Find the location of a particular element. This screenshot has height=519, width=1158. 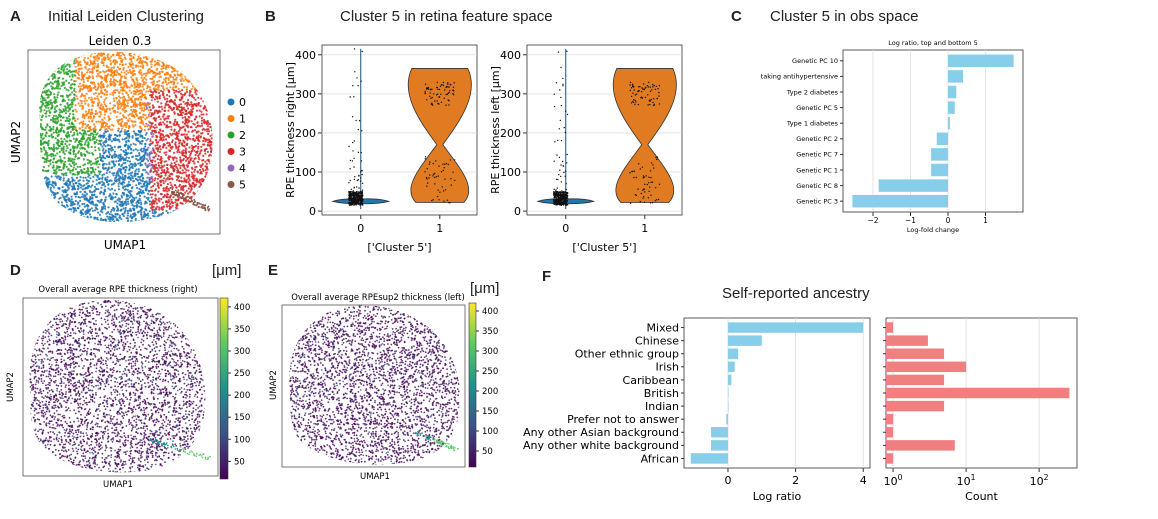

chart-a-frame is located at coordinates (124, 142).